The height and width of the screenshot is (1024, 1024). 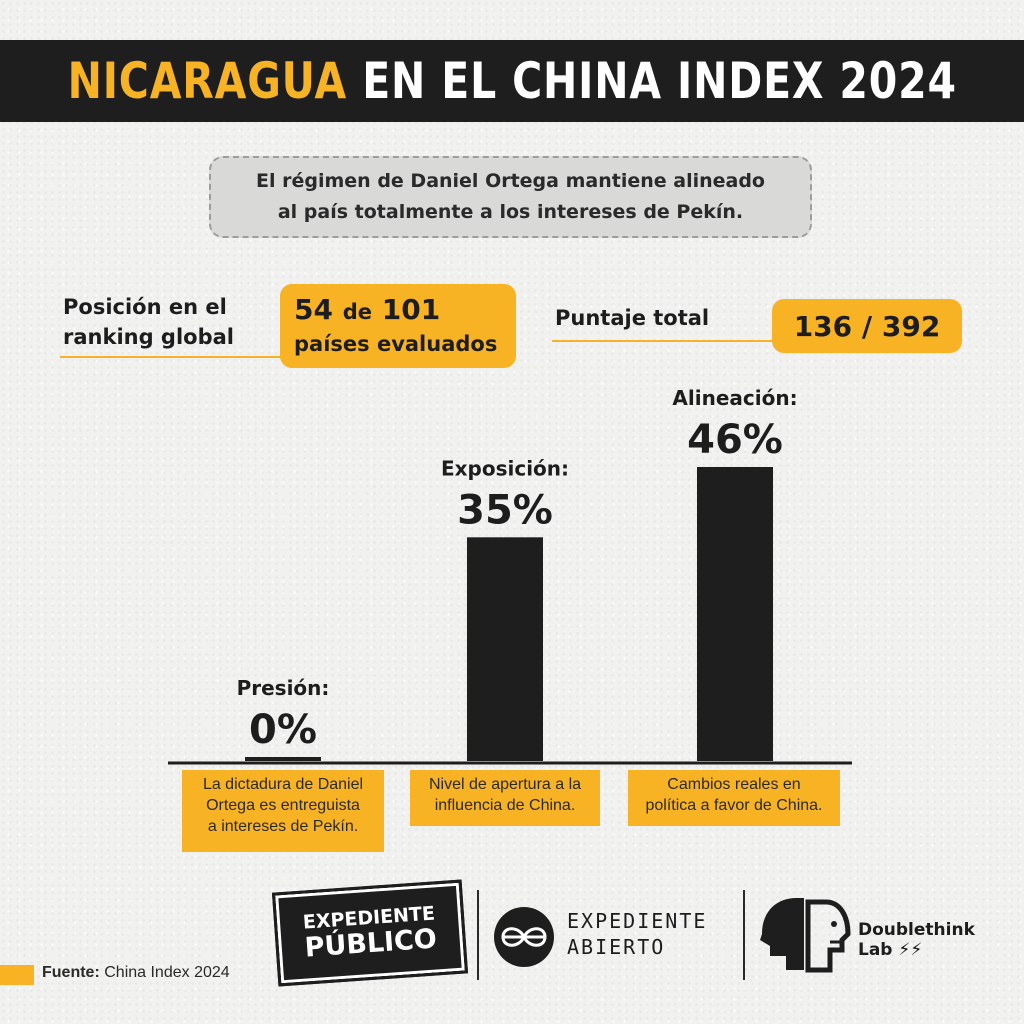 What do you see at coordinates (616, 947) in the screenshot?
I see `expediente-abierto-line-2: ABIERTO` at bounding box center [616, 947].